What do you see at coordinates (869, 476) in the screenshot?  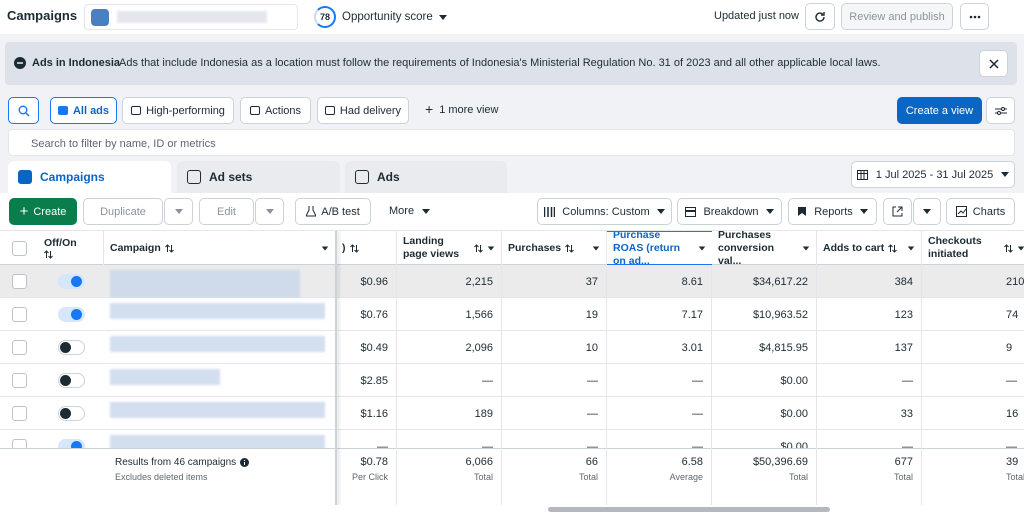 I see `footer-cell: 677Total` at bounding box center [869, 476].